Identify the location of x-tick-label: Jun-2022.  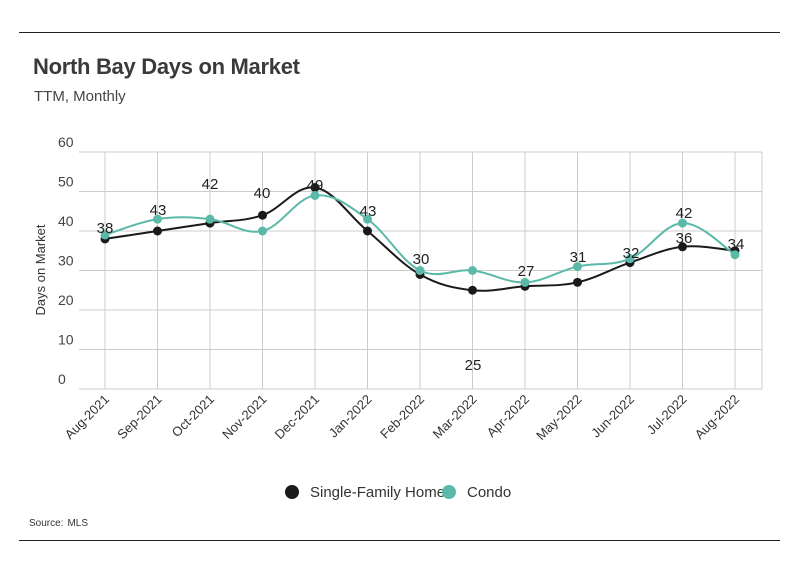
(612, 416).